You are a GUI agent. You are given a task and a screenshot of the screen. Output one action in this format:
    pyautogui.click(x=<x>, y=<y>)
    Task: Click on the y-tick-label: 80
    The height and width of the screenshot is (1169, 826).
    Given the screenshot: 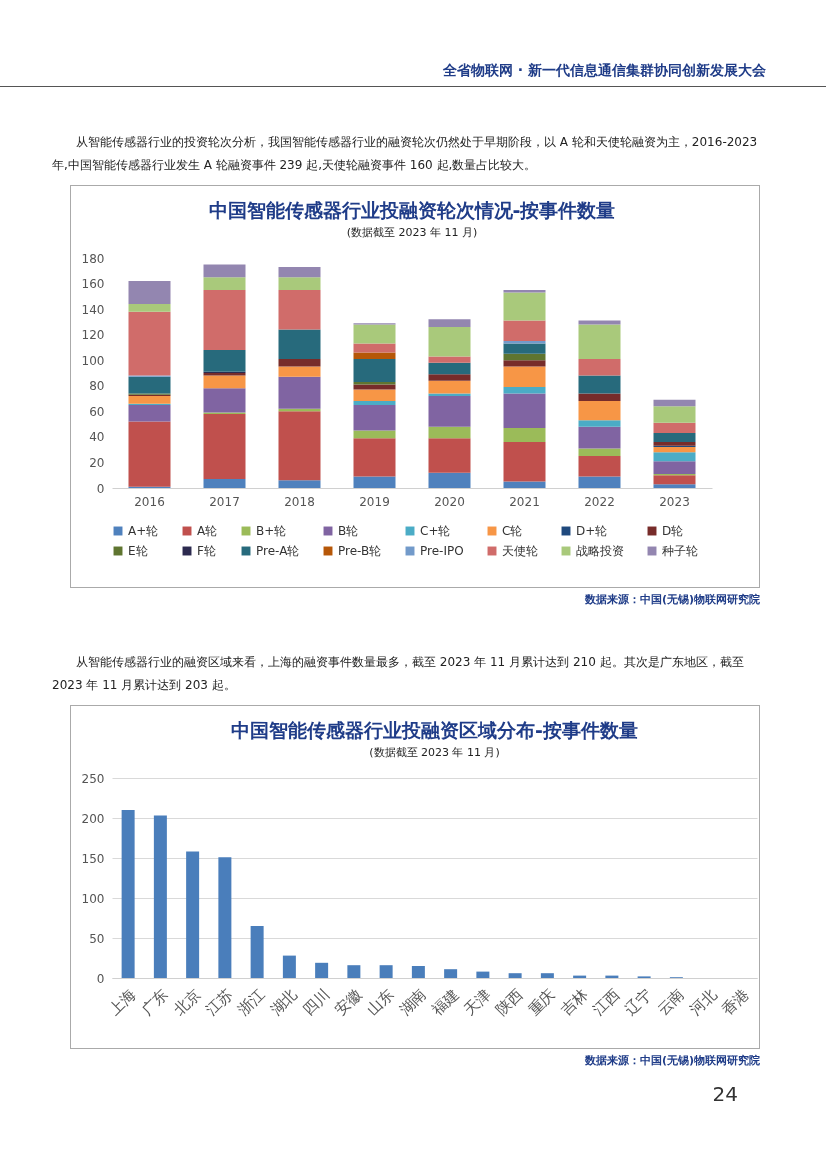 What is the action you would take?
    pyautogui.click(x=97, y=386)
    